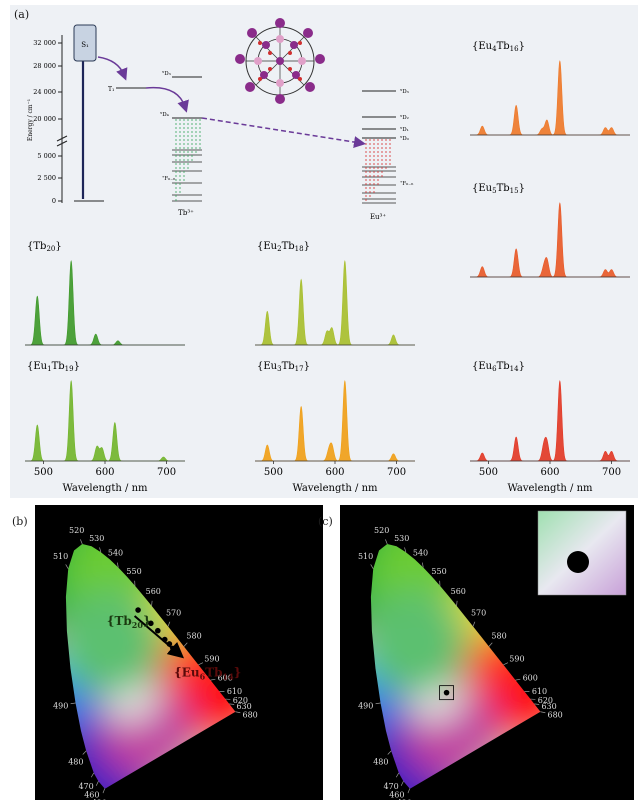 The width and height of the screenshot is (641, 806). I want to click on eu-ion-label: Eu³⁺, so click(378, 217).